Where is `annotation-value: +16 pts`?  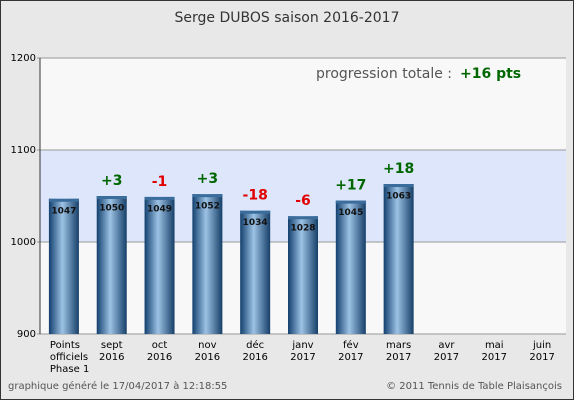 annotation-value: +16 pts is located at coordinates (490, 74).